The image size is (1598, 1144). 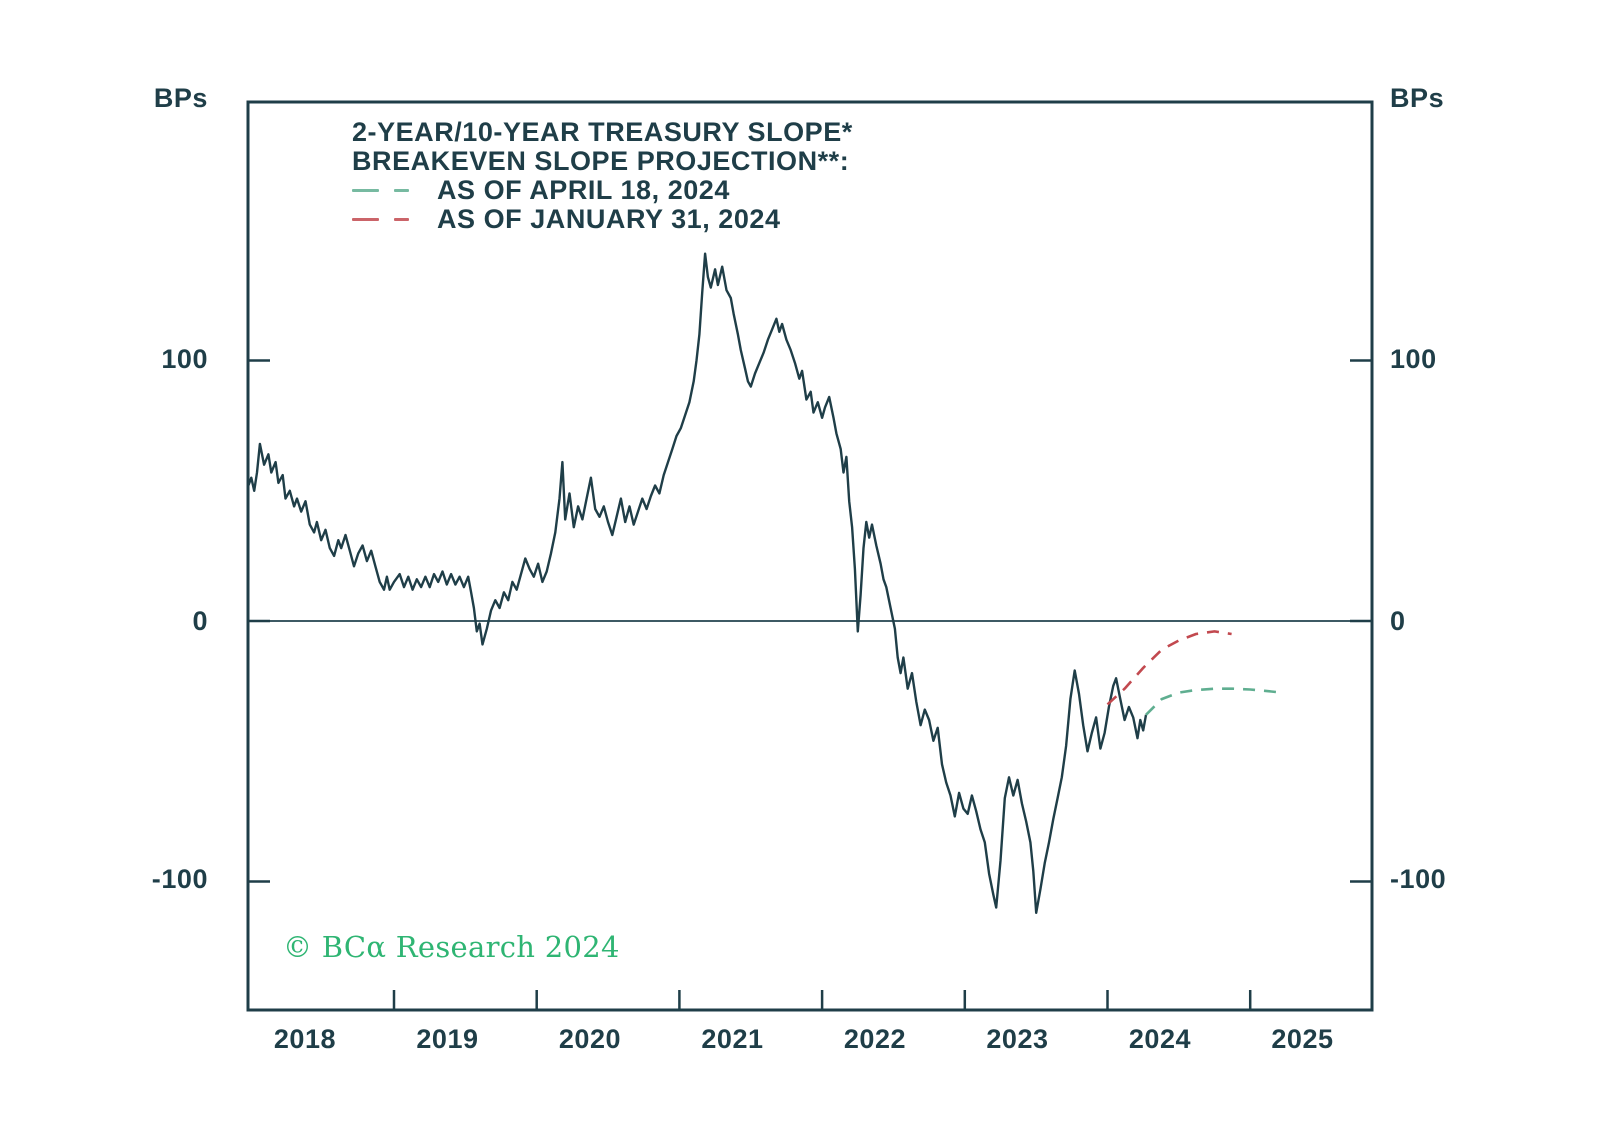 I want to click on x-tick-label: 2021, so click(x=732, y=1039).